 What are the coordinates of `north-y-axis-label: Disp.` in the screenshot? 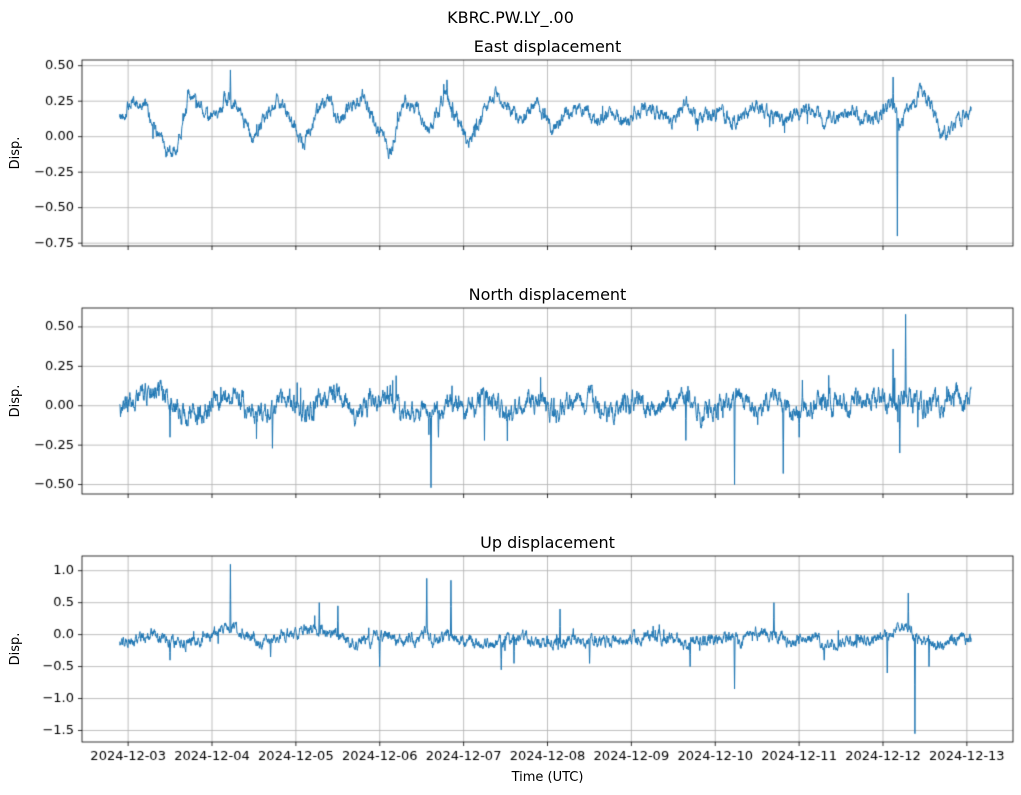 It's located at (15, 401).